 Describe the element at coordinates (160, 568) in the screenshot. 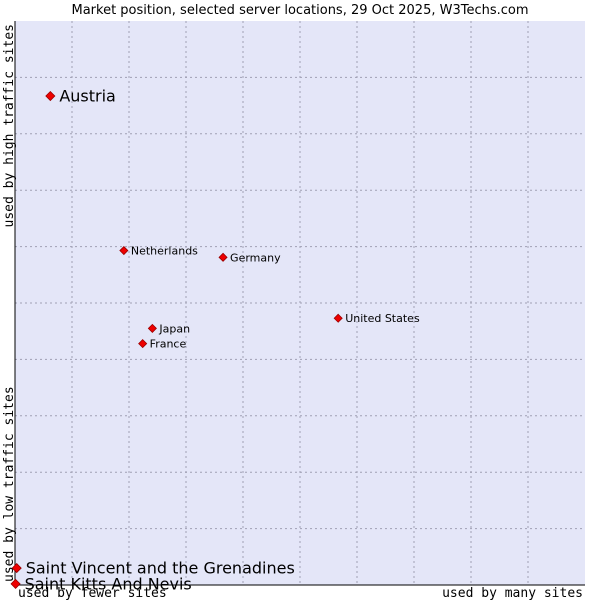

I see `point-label: Saint Vincent and the Grenadines` at that location.